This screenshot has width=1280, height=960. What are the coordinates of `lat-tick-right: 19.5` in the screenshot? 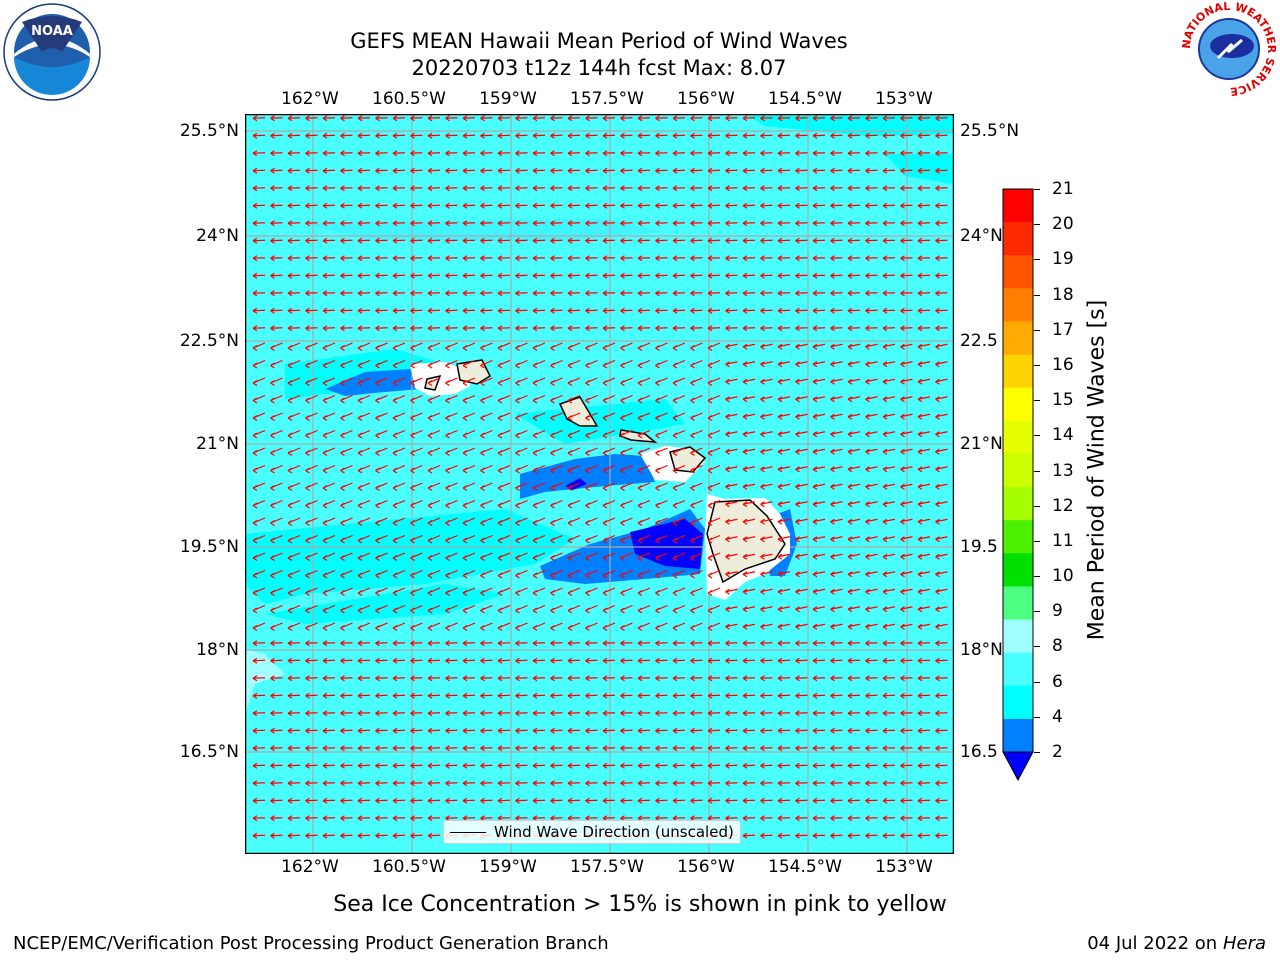 It's located at (979, 547).